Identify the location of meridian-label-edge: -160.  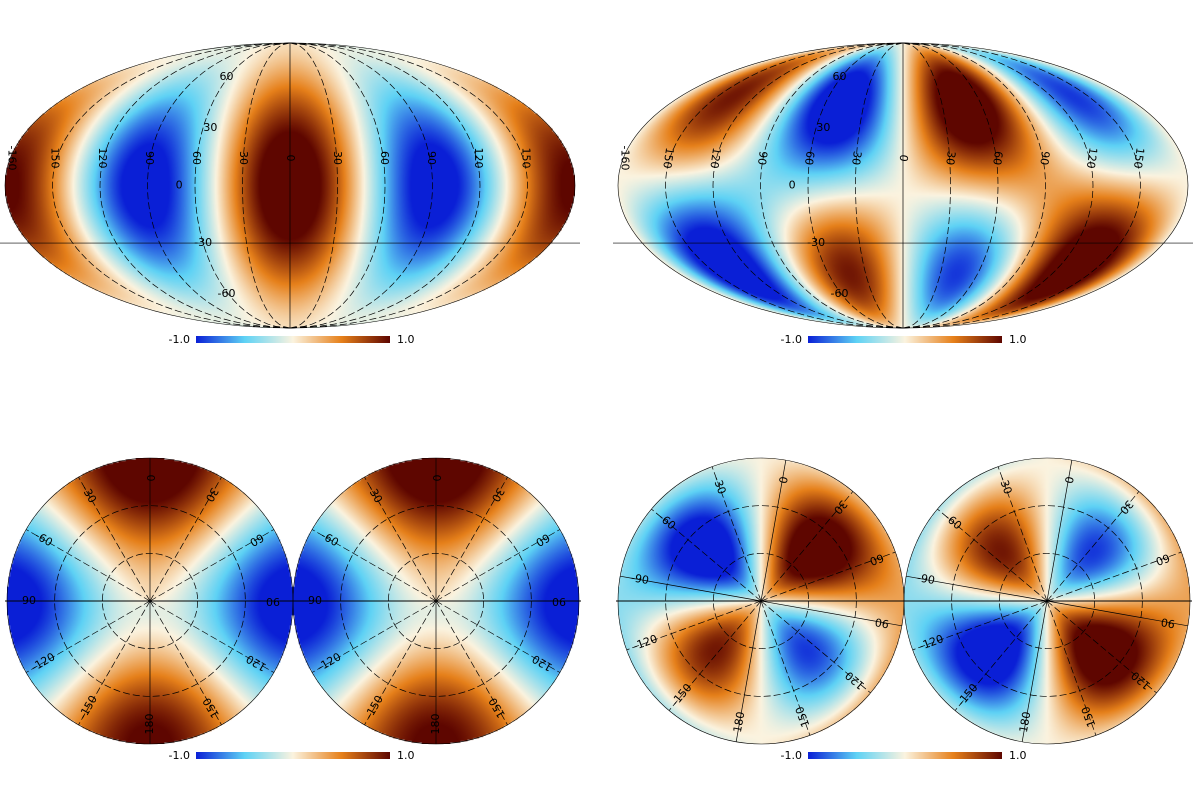
(12, 158).